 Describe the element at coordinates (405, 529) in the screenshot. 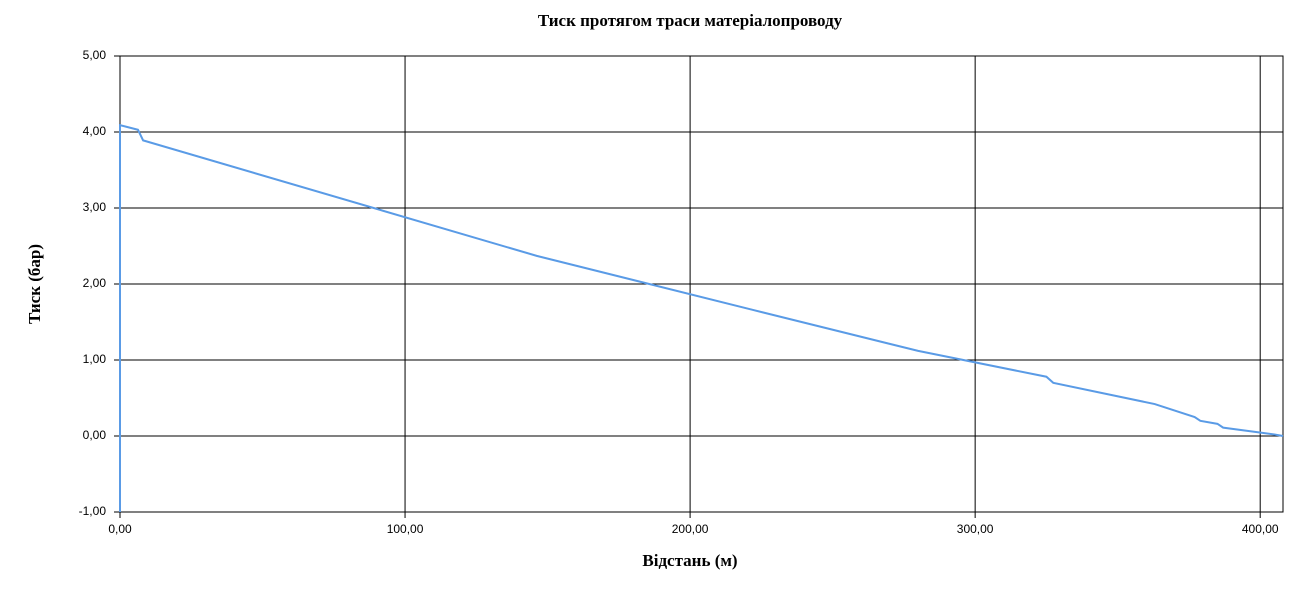

I see `x-tick-label: 100,00` at that location.